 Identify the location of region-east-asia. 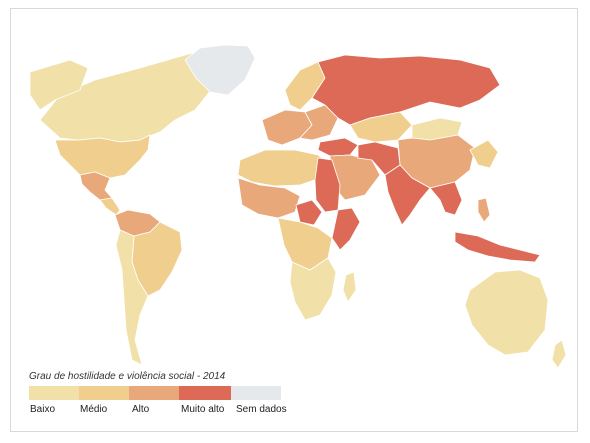
(484, 154).